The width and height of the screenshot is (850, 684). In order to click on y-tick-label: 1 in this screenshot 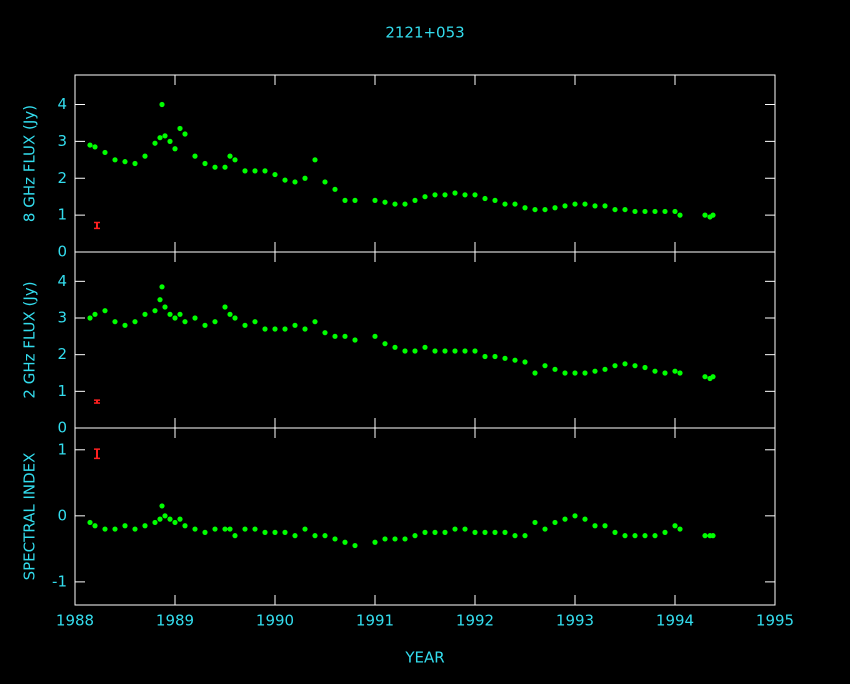, I will do `click(62, 449)`.